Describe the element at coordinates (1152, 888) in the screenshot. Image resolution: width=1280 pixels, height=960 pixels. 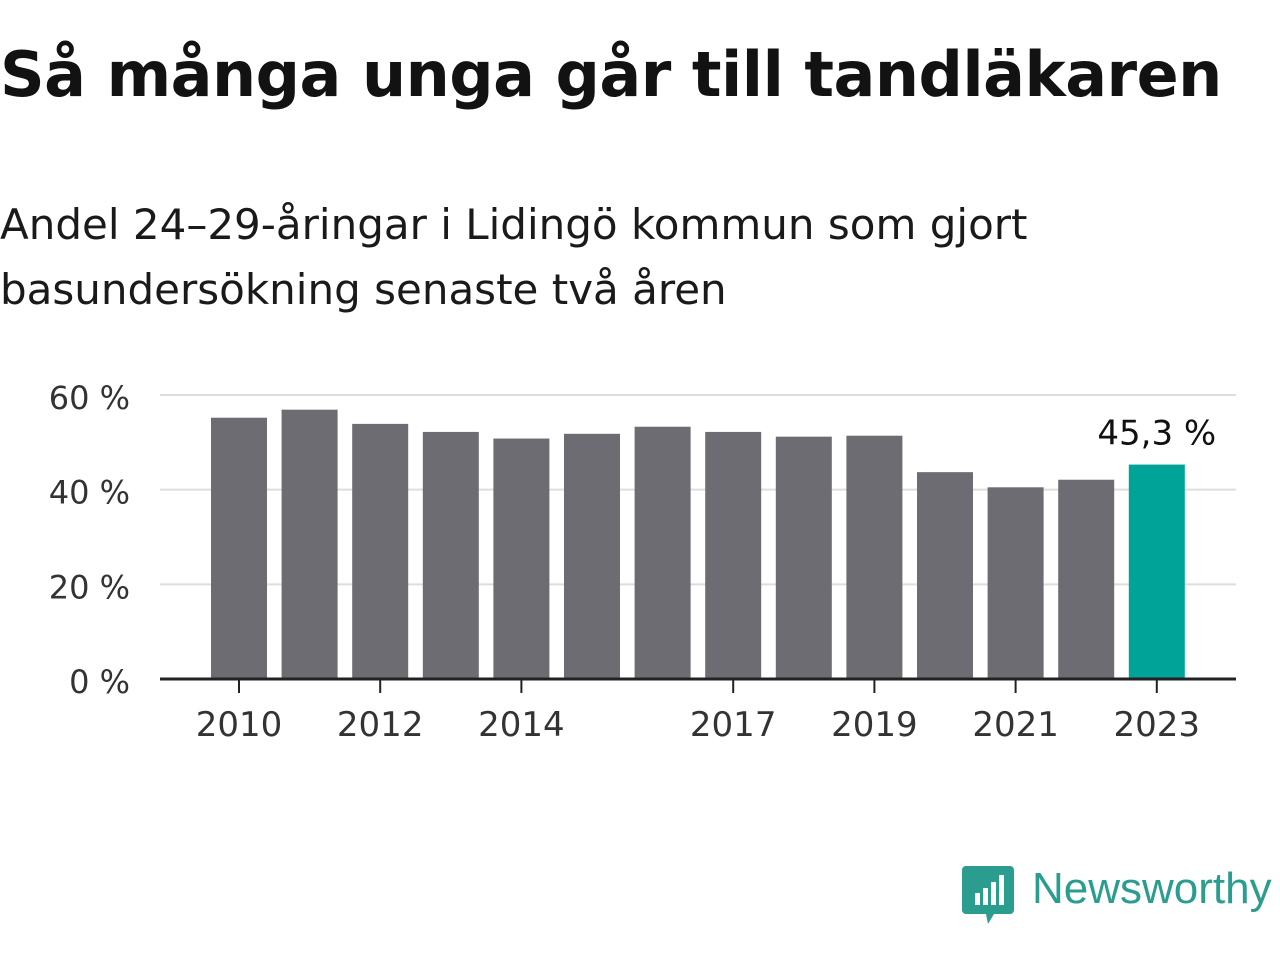
I see `brand-name: Newsworthy` at that location.